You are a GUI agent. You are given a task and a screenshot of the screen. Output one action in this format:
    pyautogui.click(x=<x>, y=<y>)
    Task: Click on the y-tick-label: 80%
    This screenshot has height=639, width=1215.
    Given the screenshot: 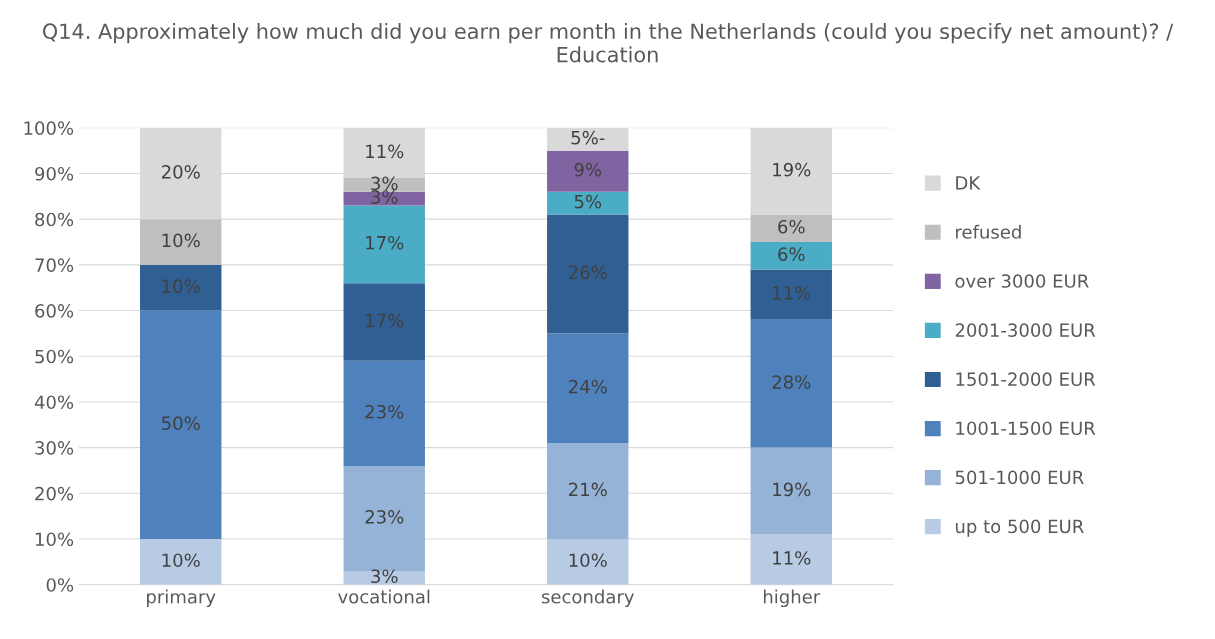 What is the action you would take?
    pyautogui.click(x=54, y=219)
    